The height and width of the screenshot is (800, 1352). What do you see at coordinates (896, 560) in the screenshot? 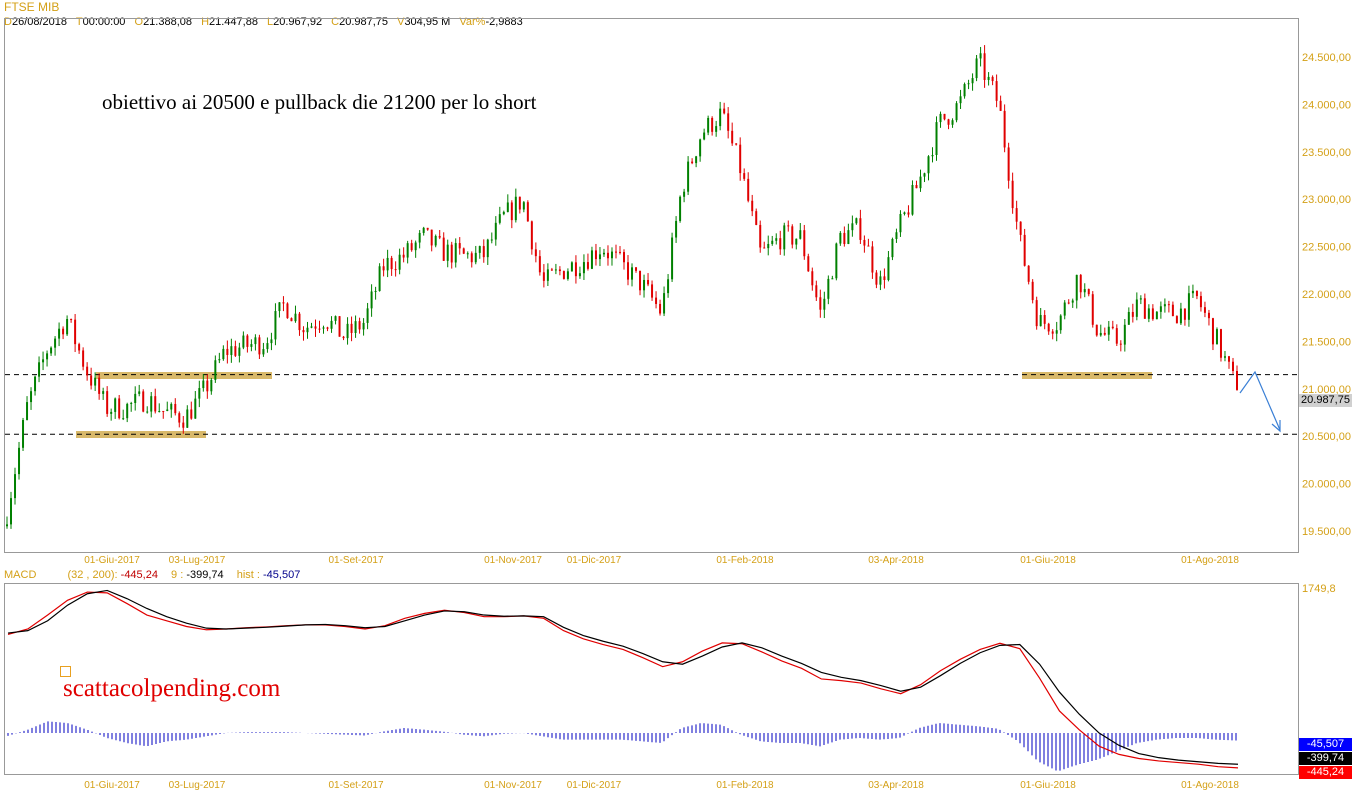
I see `date-axis-tick: 03-Apr-2018` at bounding box center [896, 560].